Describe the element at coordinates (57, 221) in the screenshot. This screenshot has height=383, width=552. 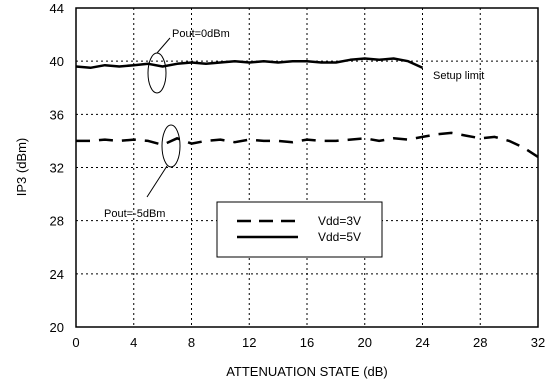
I see `y-tick-label: 28` at that location.